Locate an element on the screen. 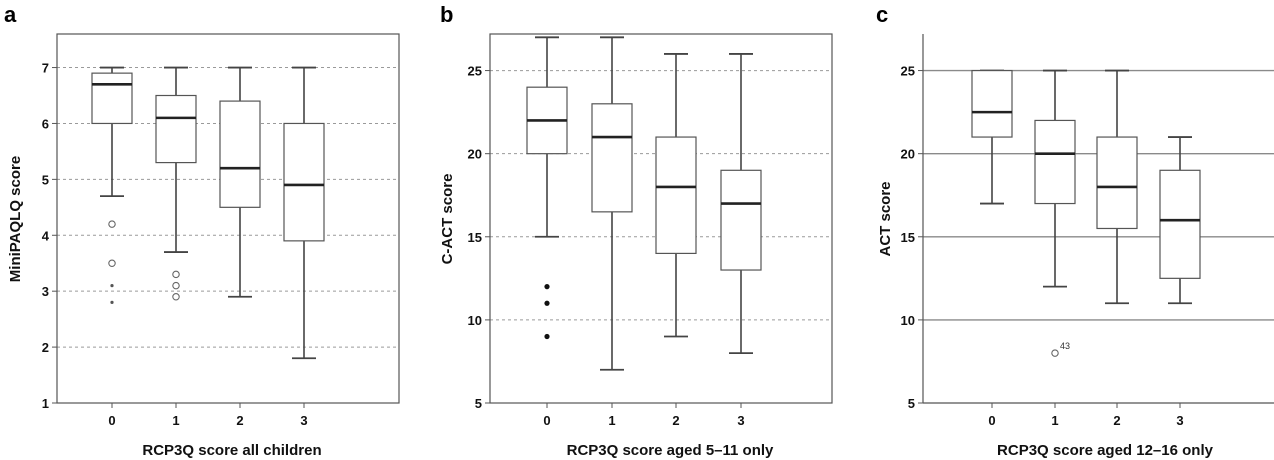 The width and height of the screenshot is (1274, 460). panel-letter: a is located at coordinates (10, 14).